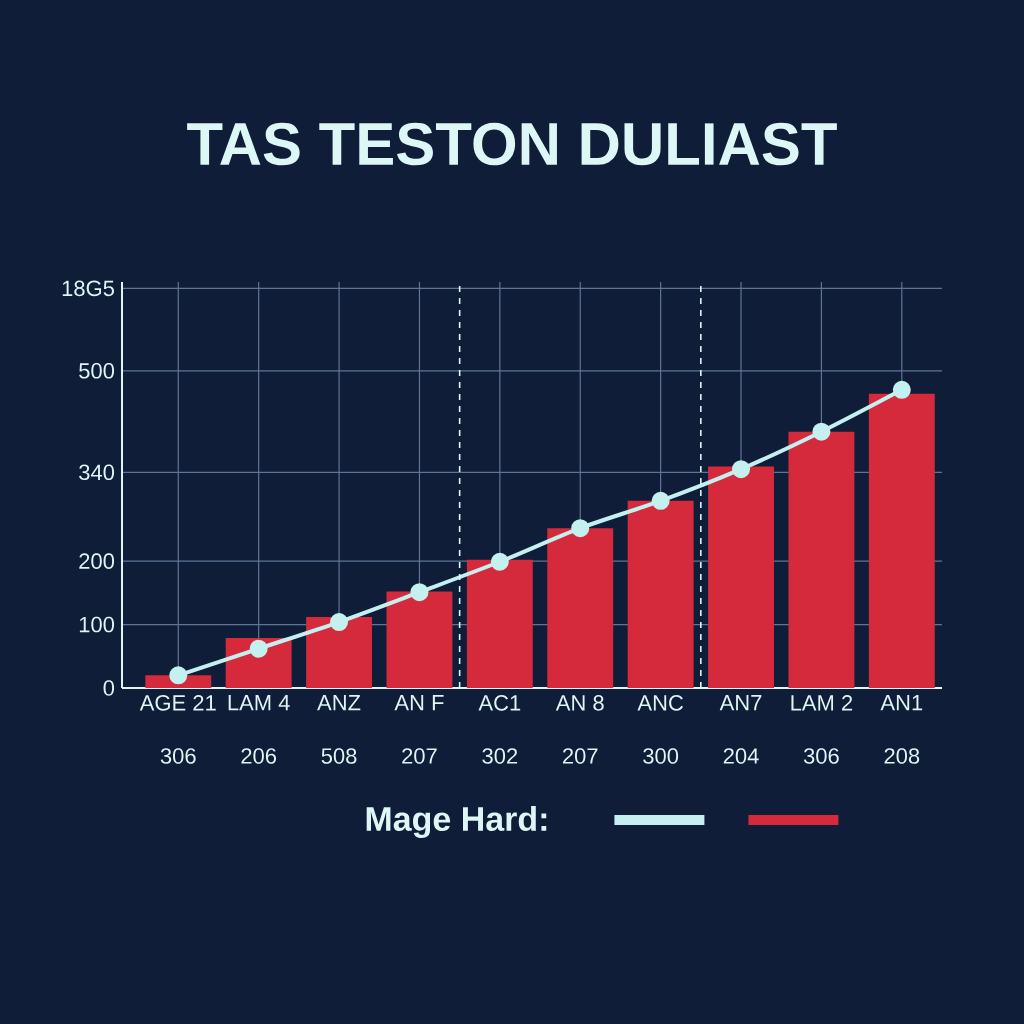 This screenshot has height=1024, width=1024. I want to click on text: 300, so click(661, 756).